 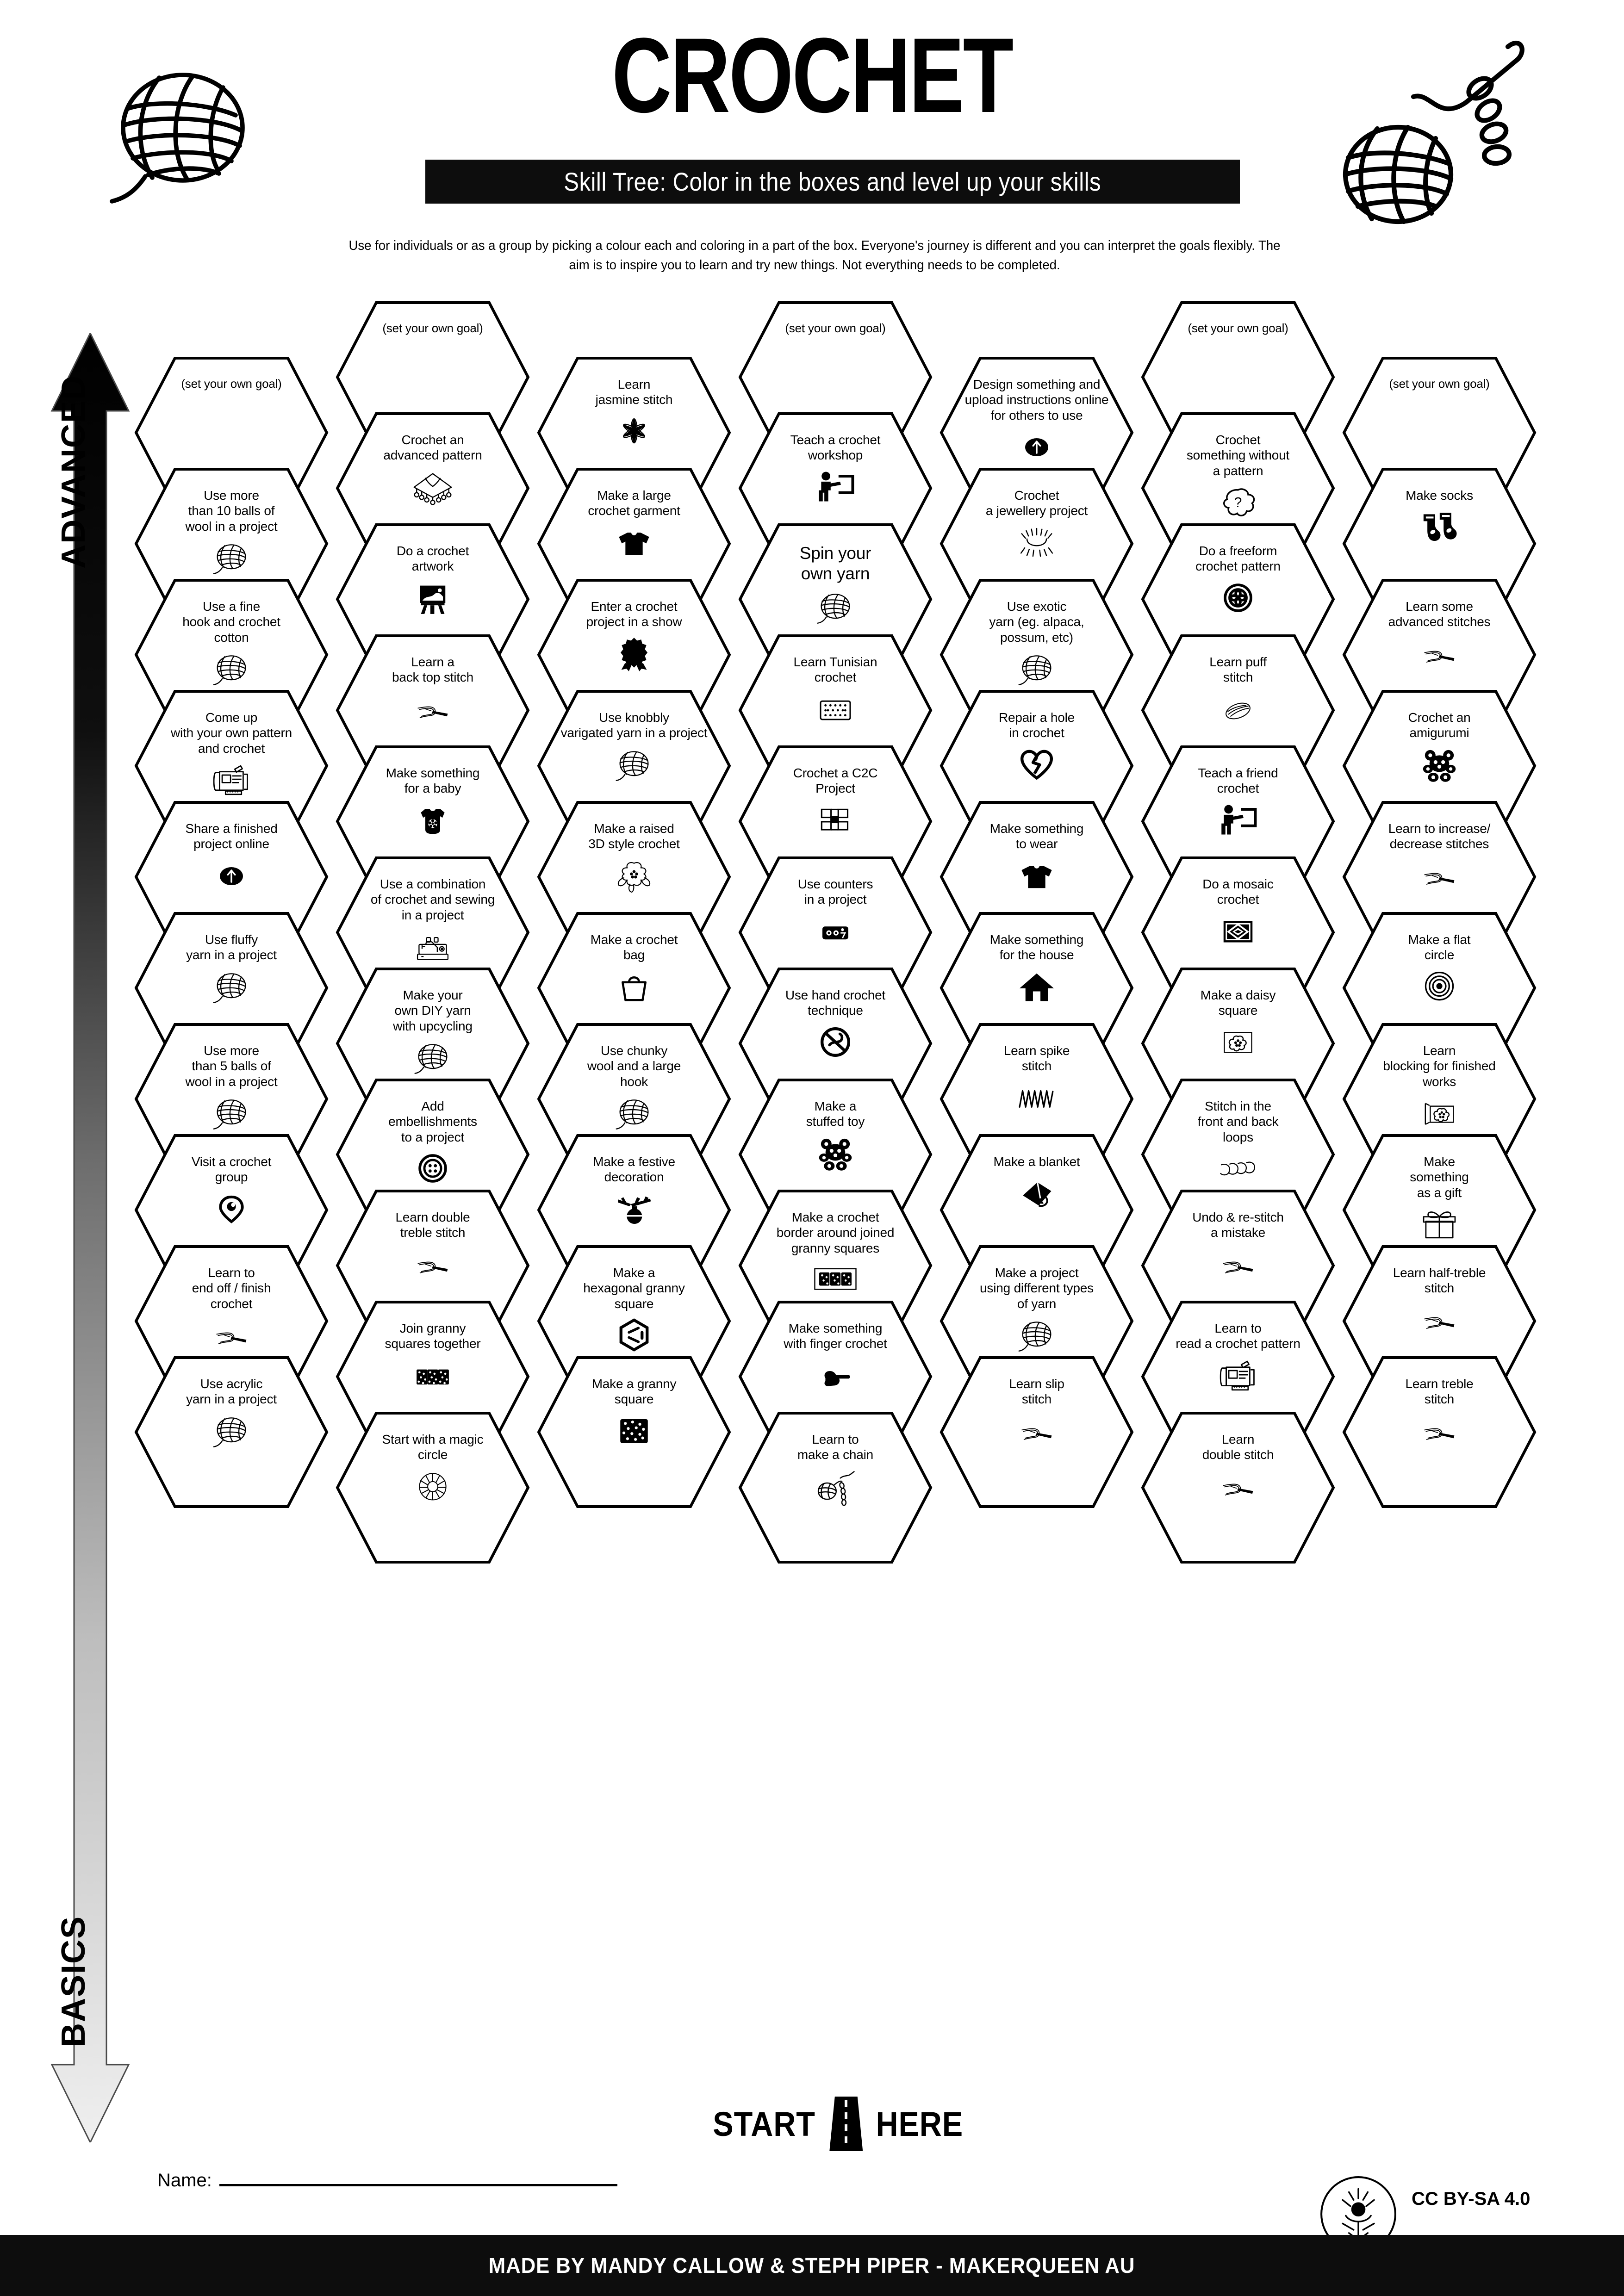 I want to click on skill-label: Learn spike stitch, so click(x=1036, y=1058).